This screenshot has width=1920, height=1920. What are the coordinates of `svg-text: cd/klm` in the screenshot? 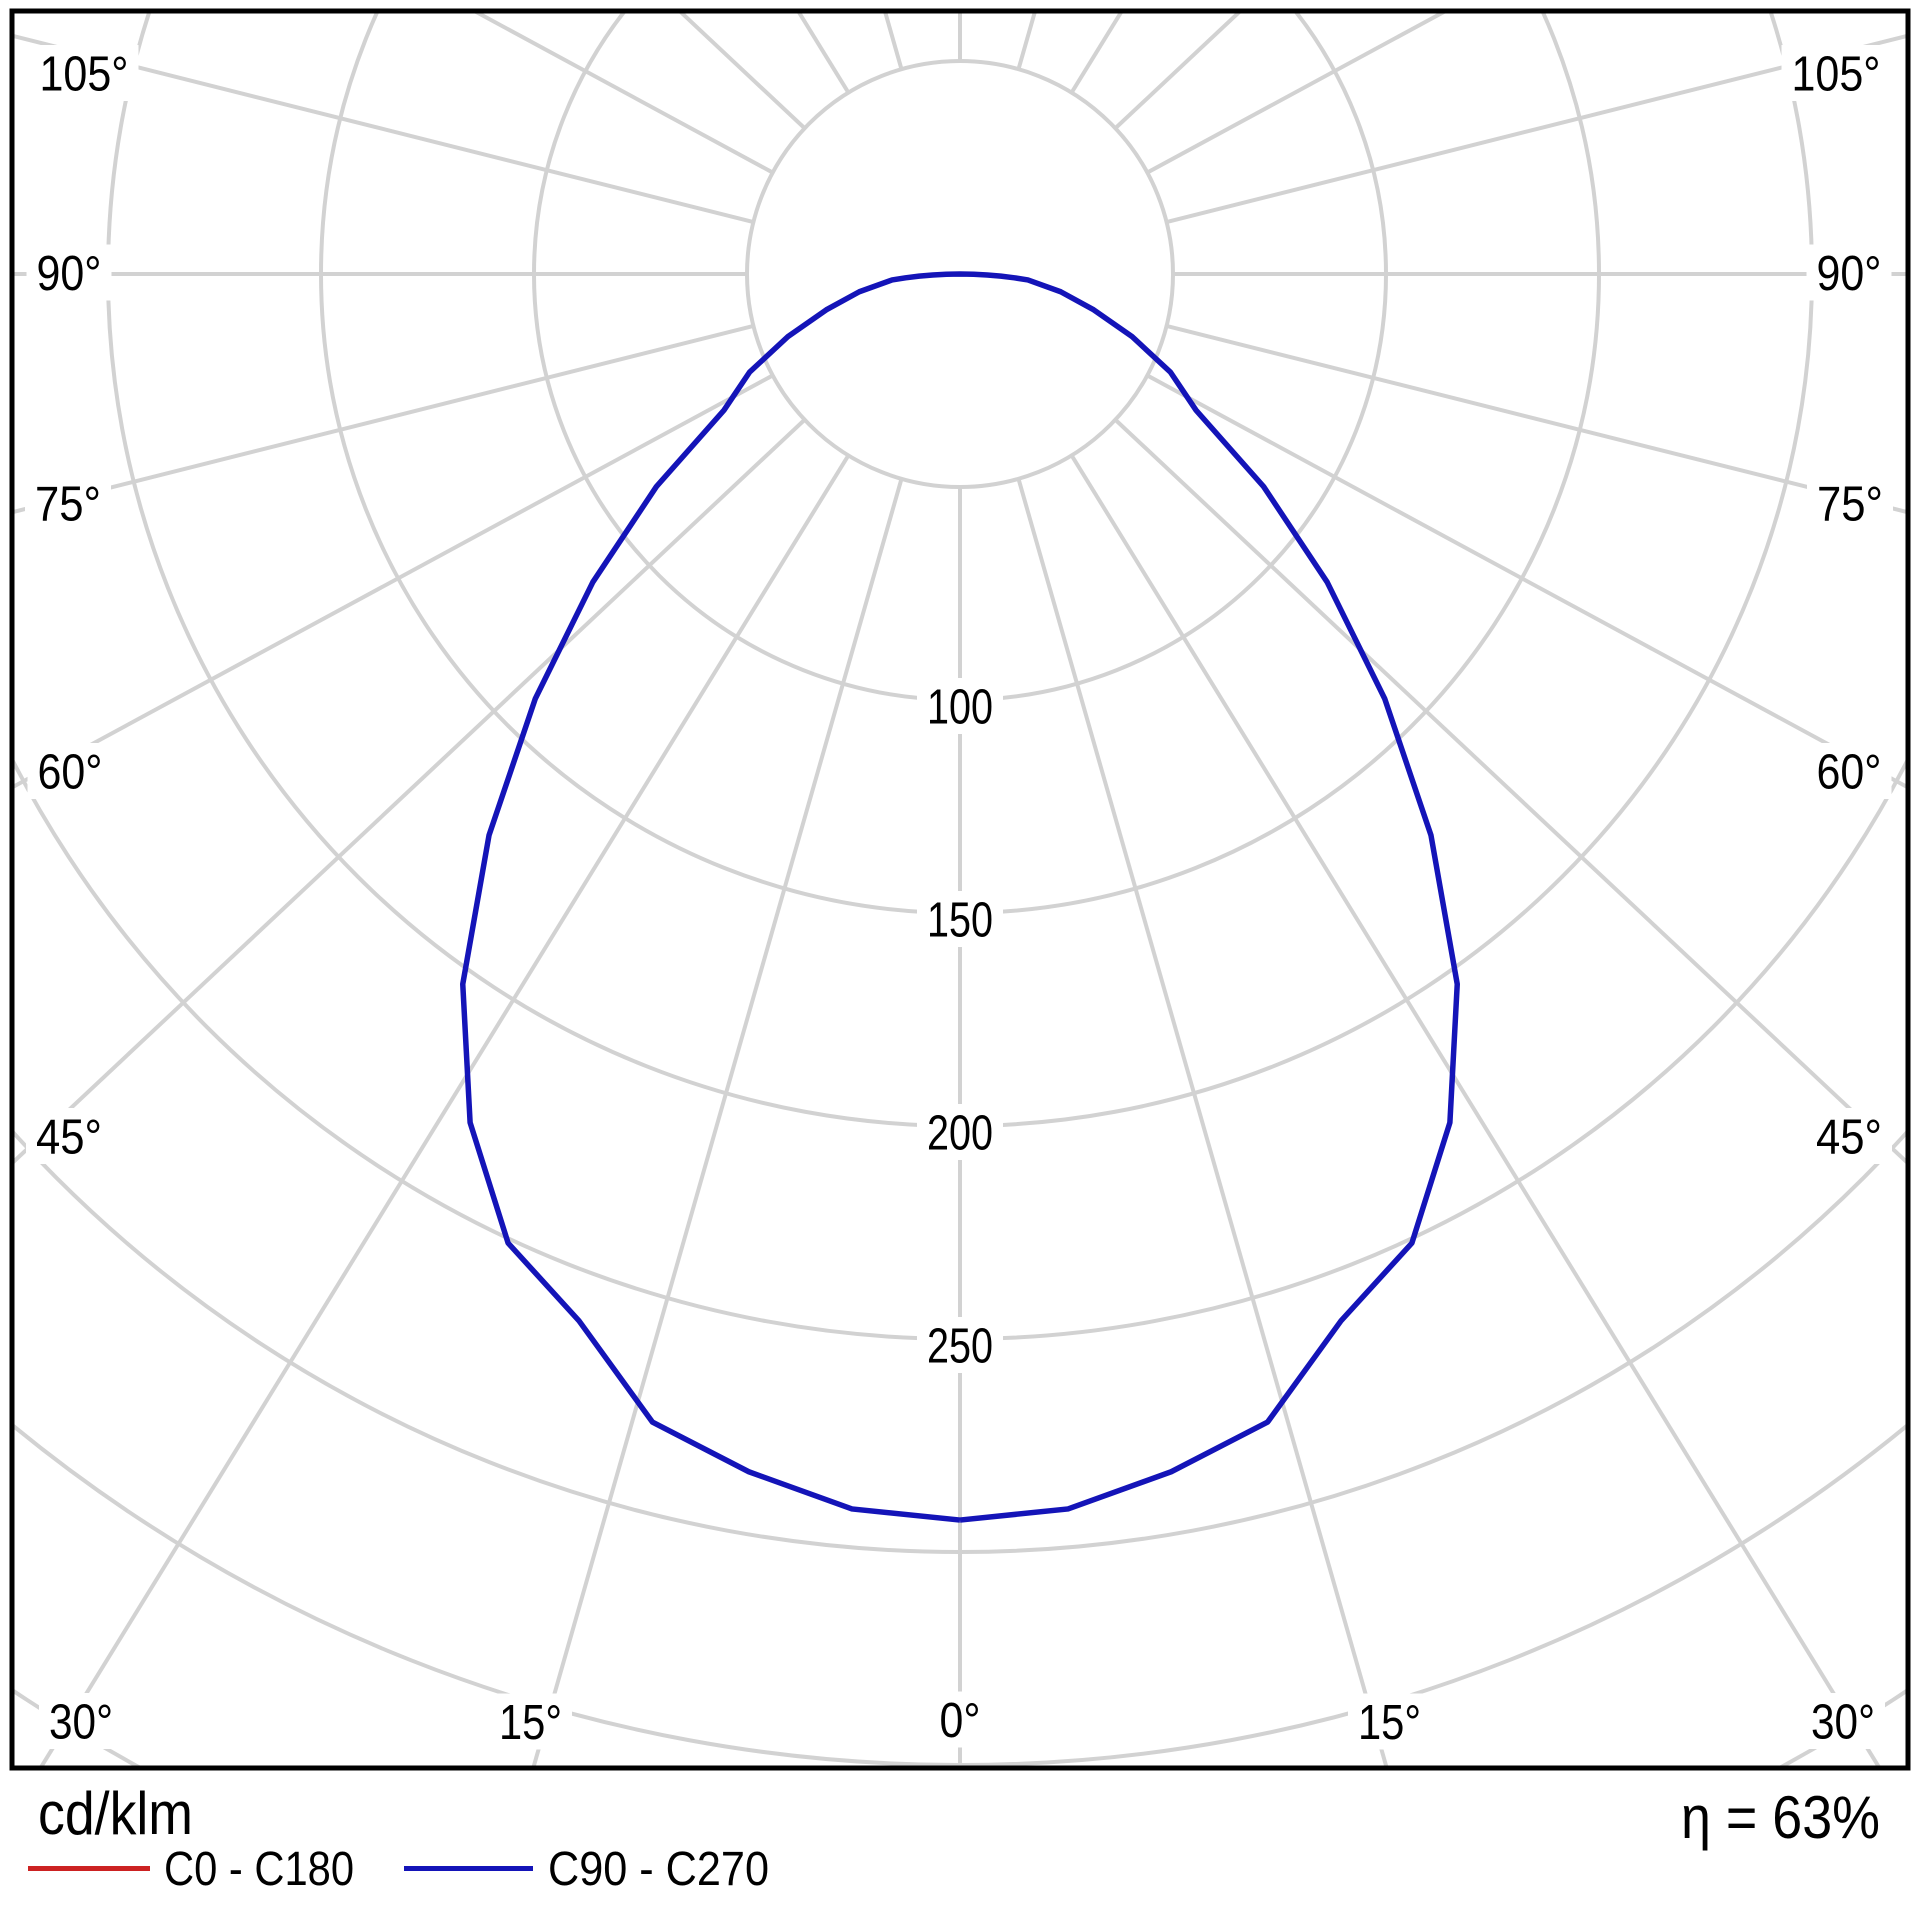 It's located at (115, 1813).